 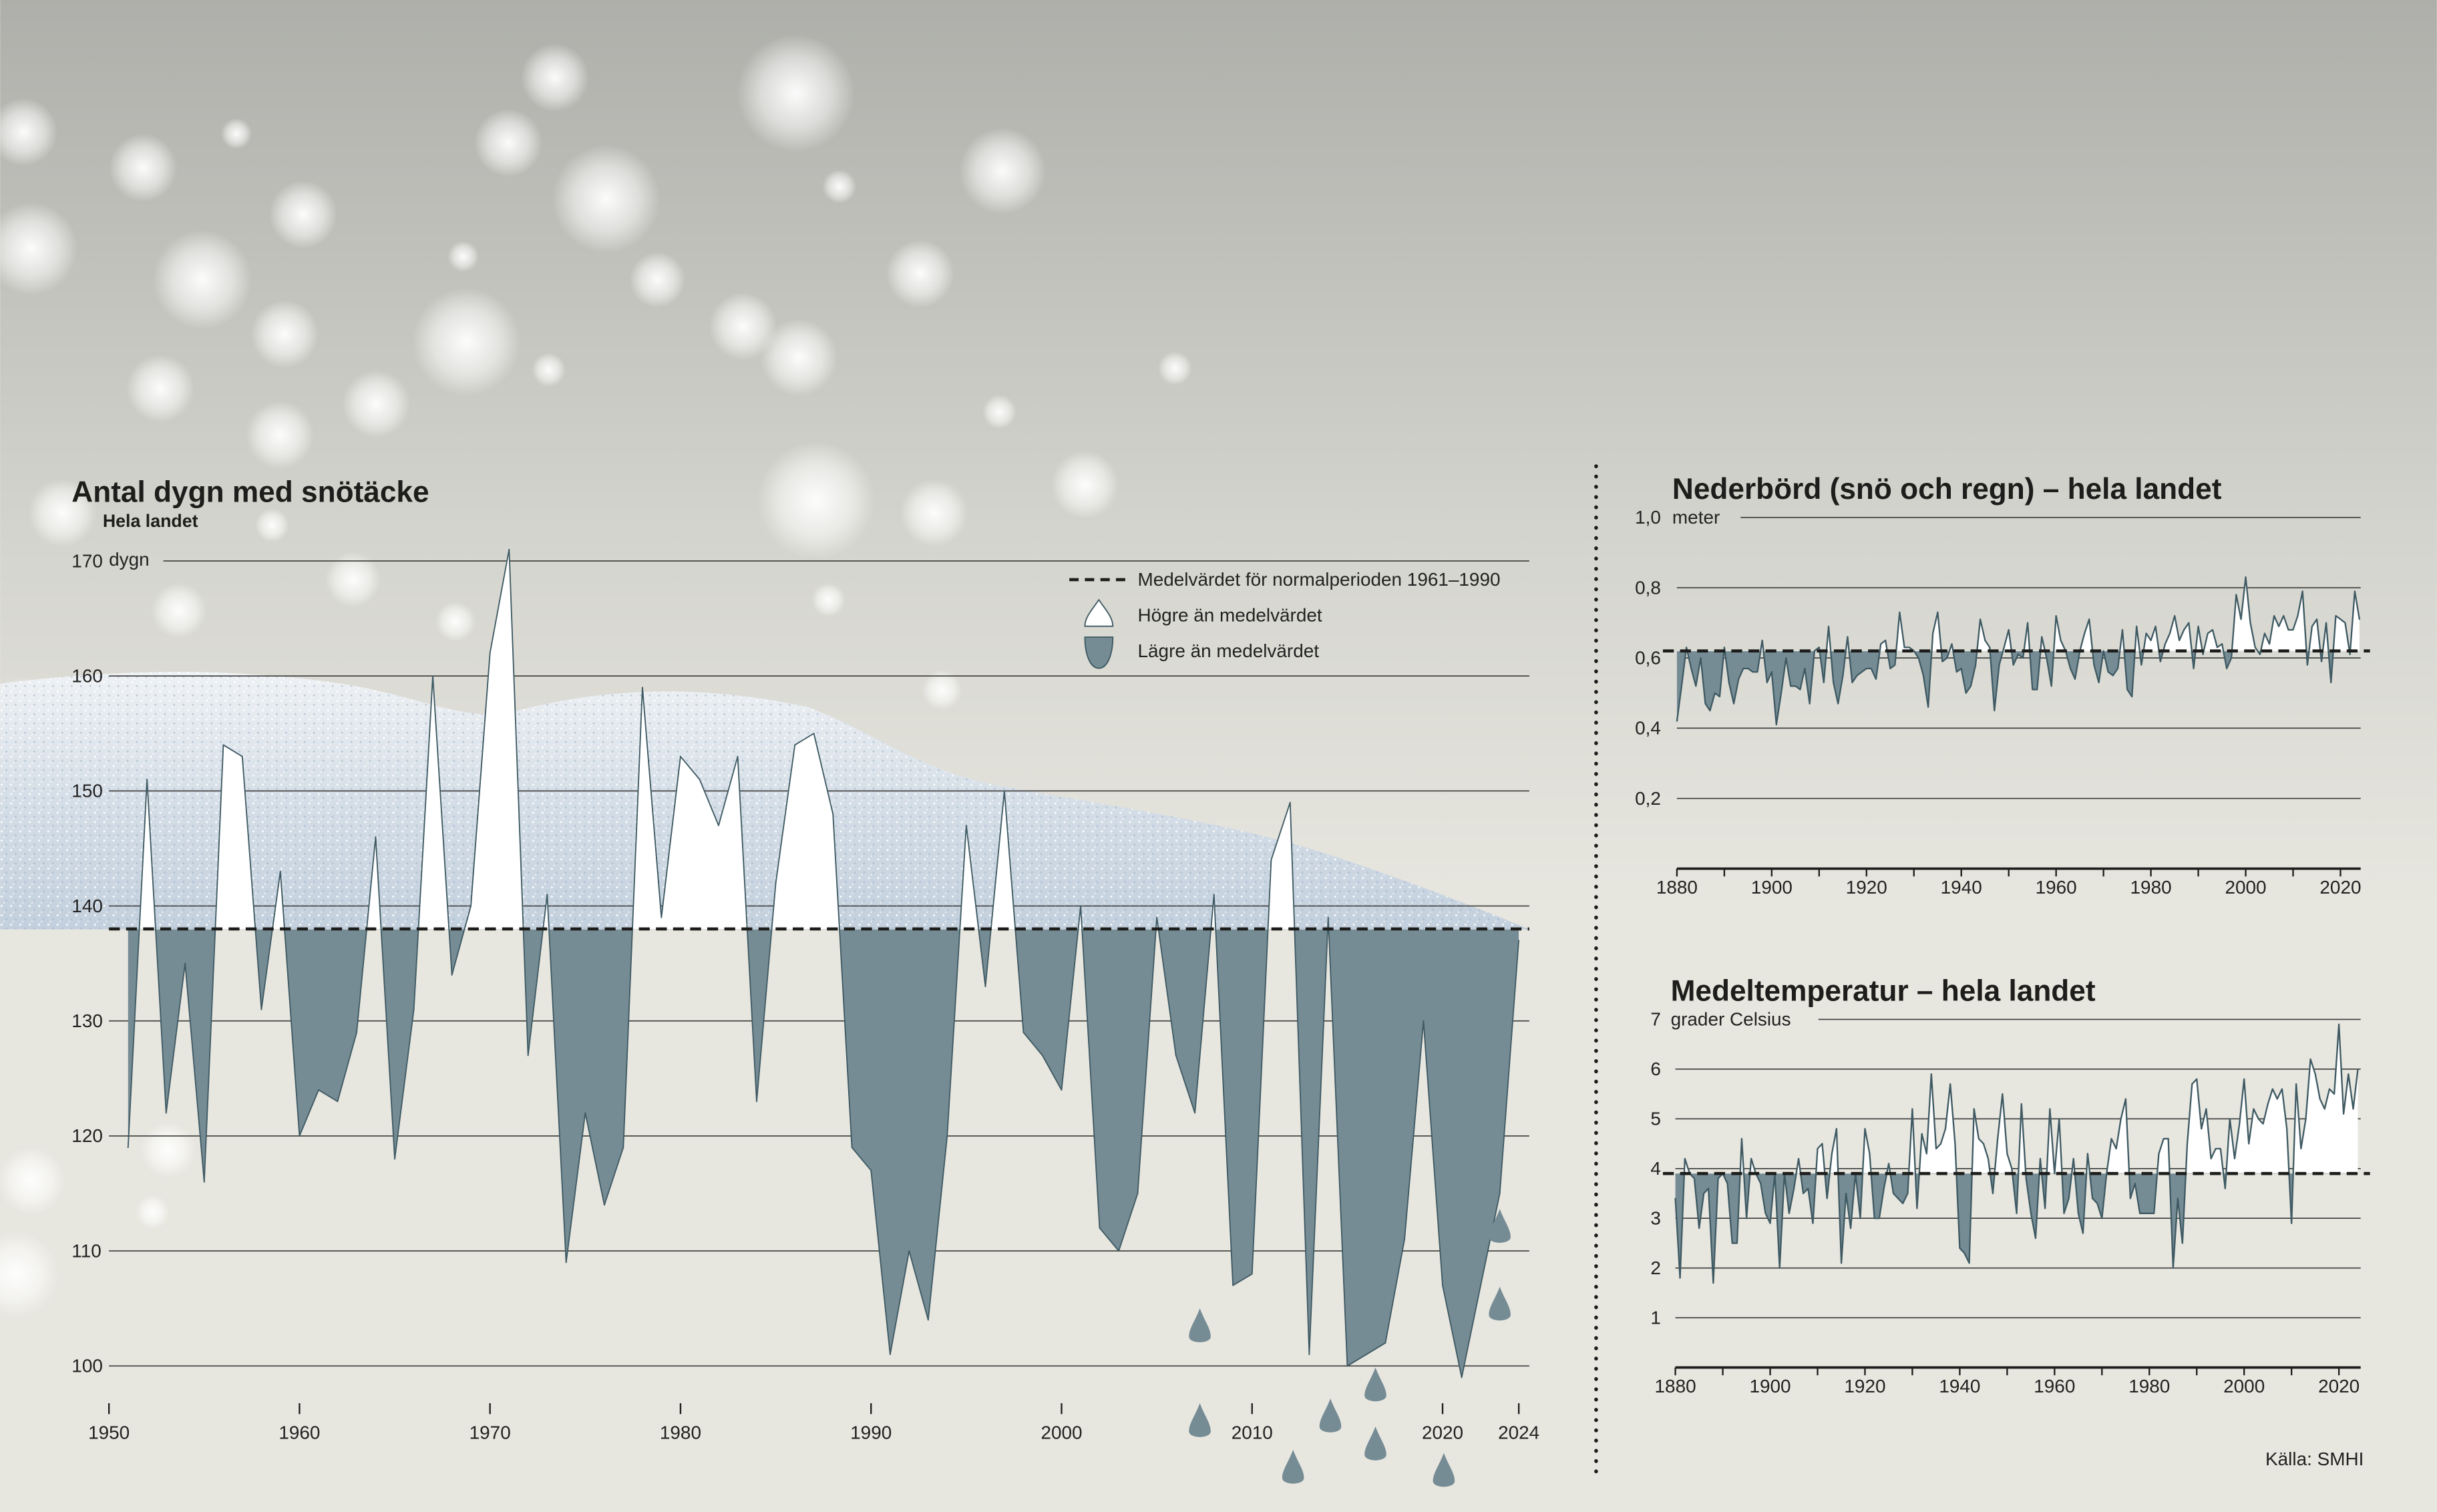 I want to click on x-tick-label: 1940, so click(x=1961, y=887).